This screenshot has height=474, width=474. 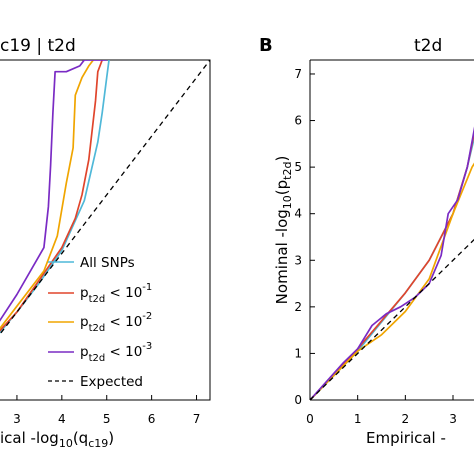 I want to click on legend-label: pt2d < 10-3, so click(x=116, y=352).